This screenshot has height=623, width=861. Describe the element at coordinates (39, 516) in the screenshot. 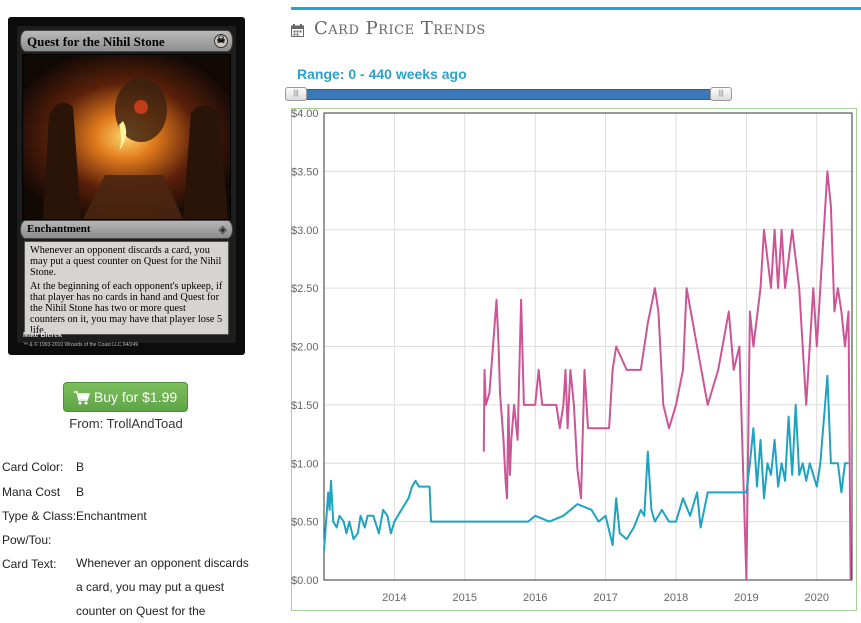

I see `detail-label: Type & Class:` at that location.